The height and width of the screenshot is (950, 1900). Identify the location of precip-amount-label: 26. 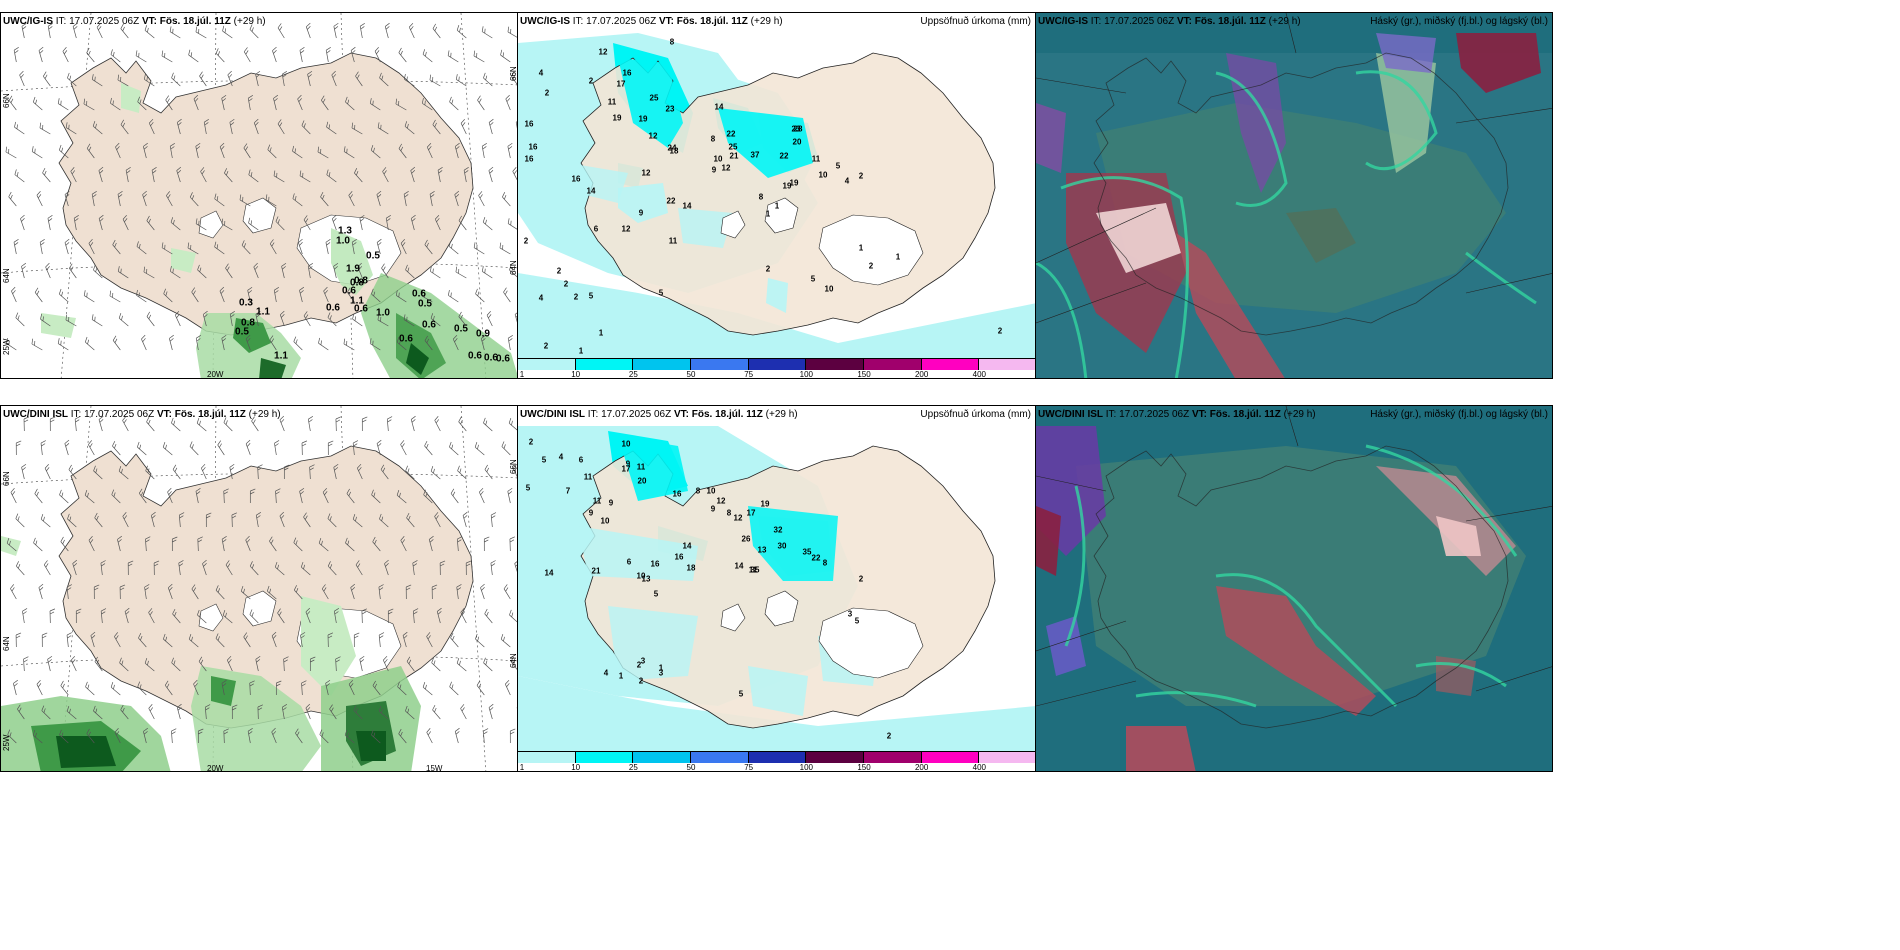
(746, 539).